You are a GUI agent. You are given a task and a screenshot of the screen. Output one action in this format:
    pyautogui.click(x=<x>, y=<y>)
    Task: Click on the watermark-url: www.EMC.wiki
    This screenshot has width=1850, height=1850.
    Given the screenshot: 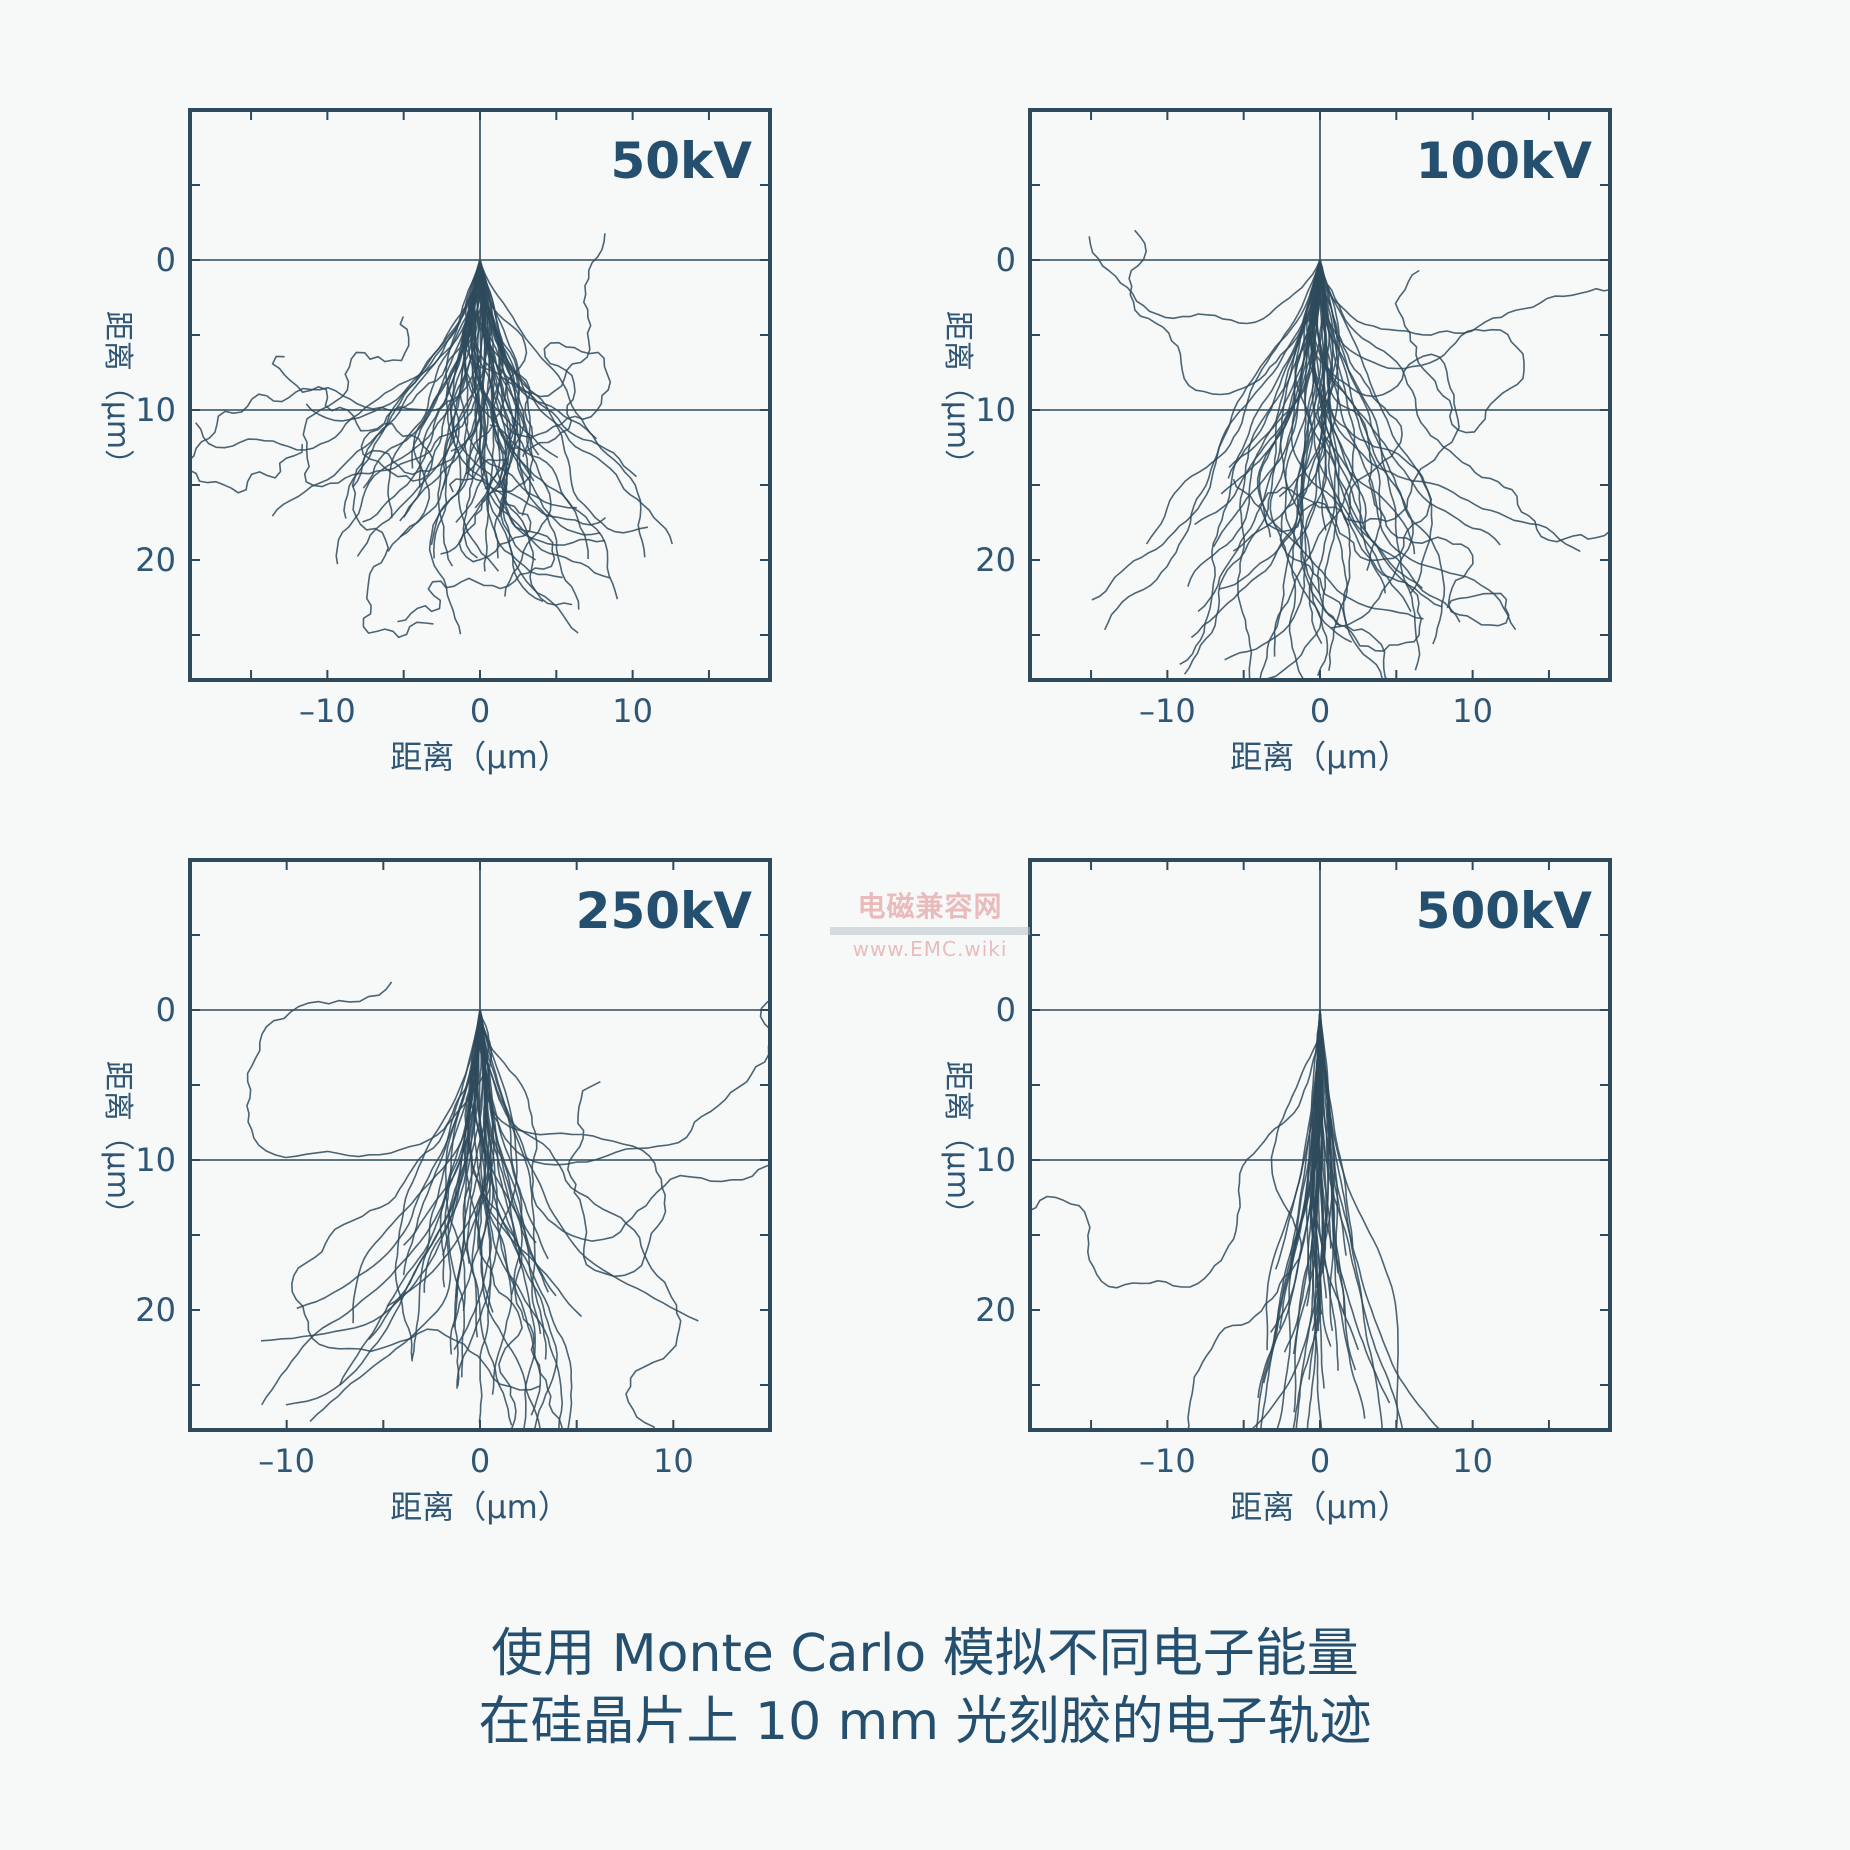 What is the action you would take?
    pyautogui.click(x=930, y=949)
    